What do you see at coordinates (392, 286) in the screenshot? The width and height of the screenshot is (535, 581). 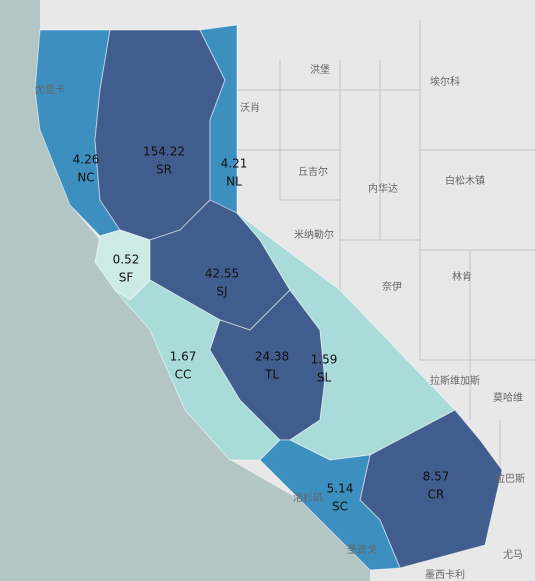 I see `place-label: 奈伊` at bounding box center [392, 286].